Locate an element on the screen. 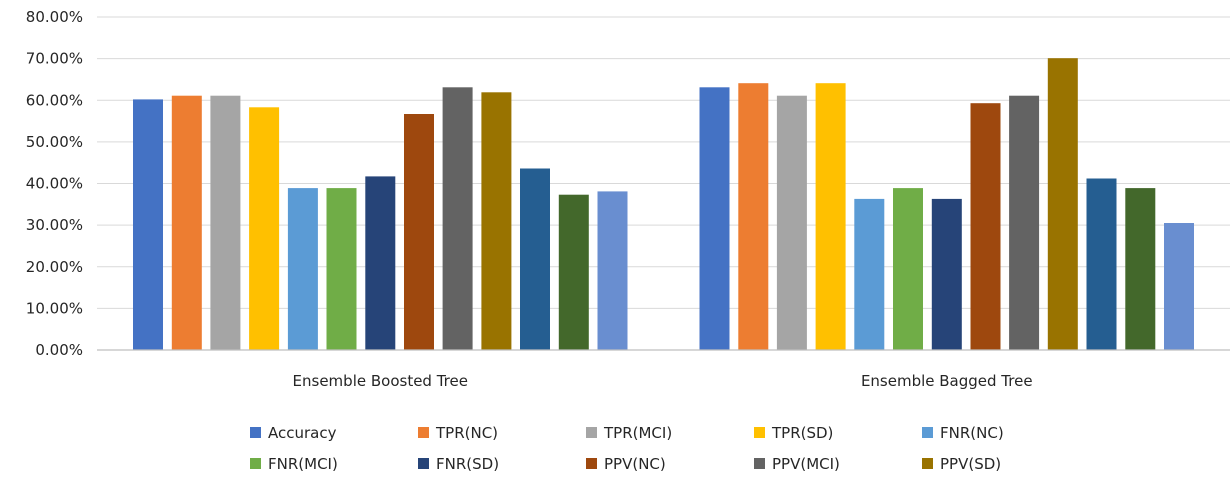 This screenshot has height=485, width=1230. legend-label: FNR(NC) is located at coordinates (972, 433).